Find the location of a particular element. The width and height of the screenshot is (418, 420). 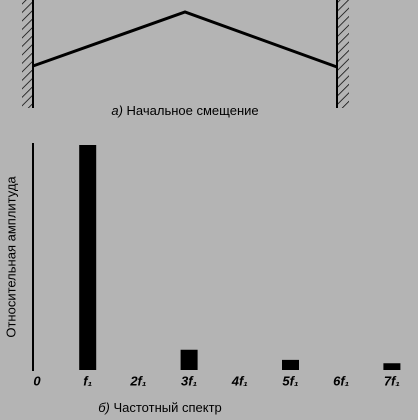

x-tick-label: 6f₁ is located at coordinates (341, 380).